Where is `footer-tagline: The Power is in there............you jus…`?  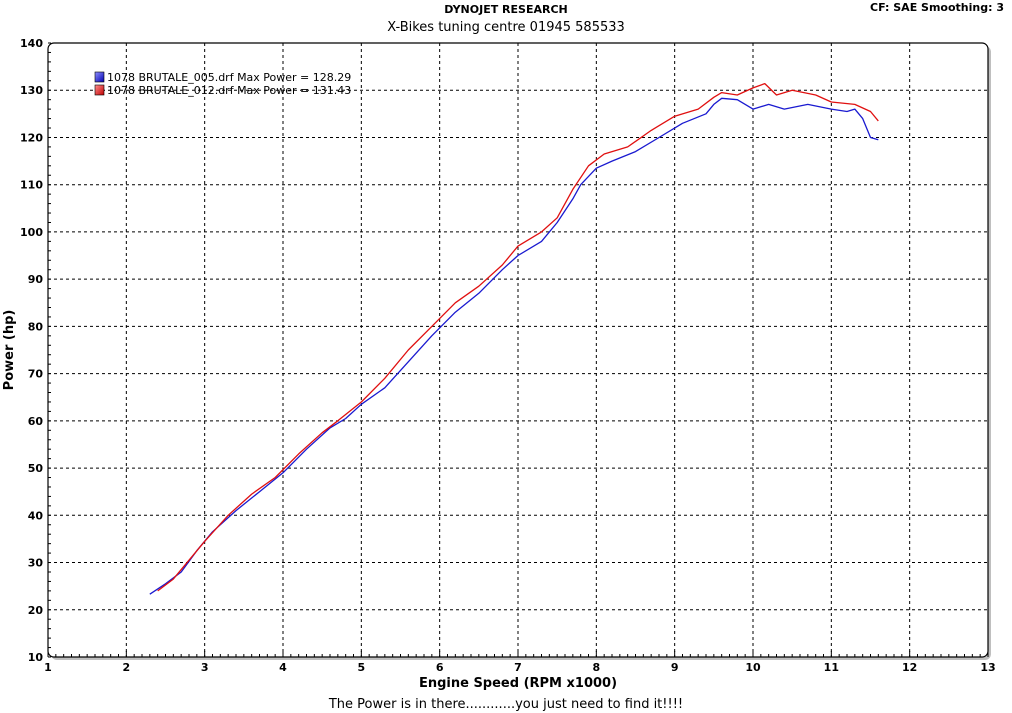 footer-tagline: The Power is in there............you jus… is located at coordinates (506, 704).